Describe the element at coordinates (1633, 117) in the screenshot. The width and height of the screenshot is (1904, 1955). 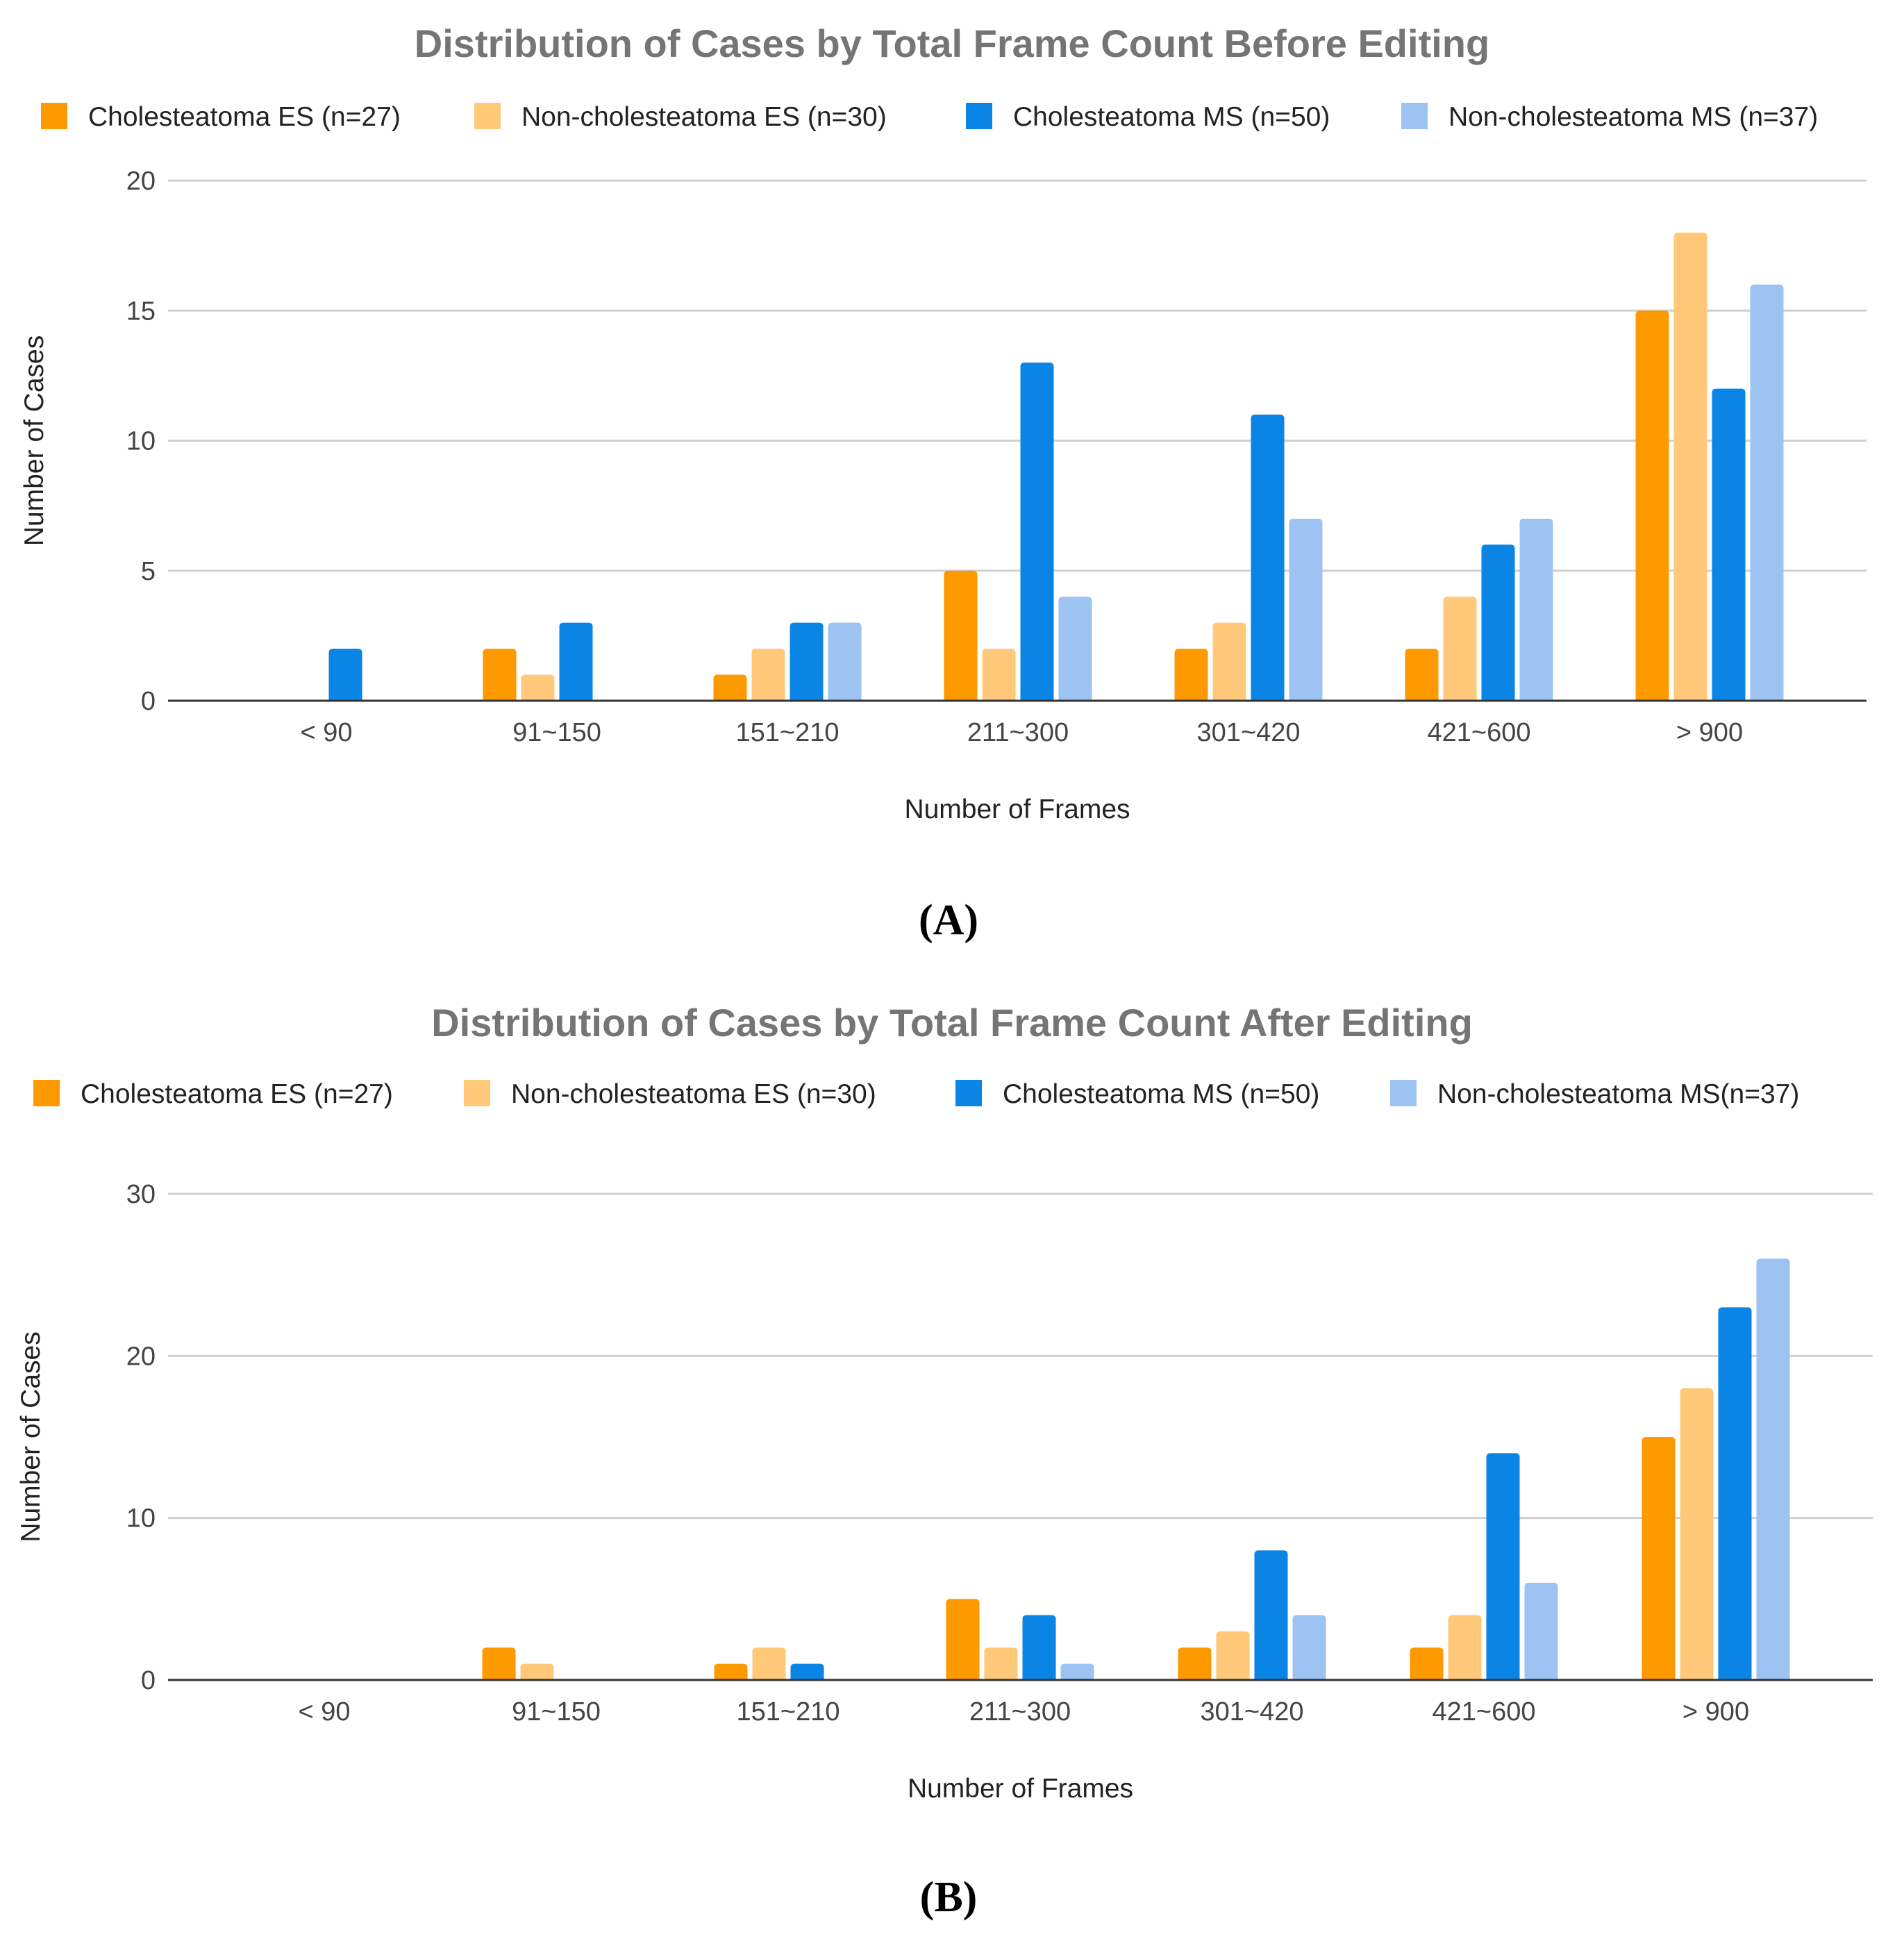
I see `legend-label: Non-cholesteatoma MS (n=37)` at that location.